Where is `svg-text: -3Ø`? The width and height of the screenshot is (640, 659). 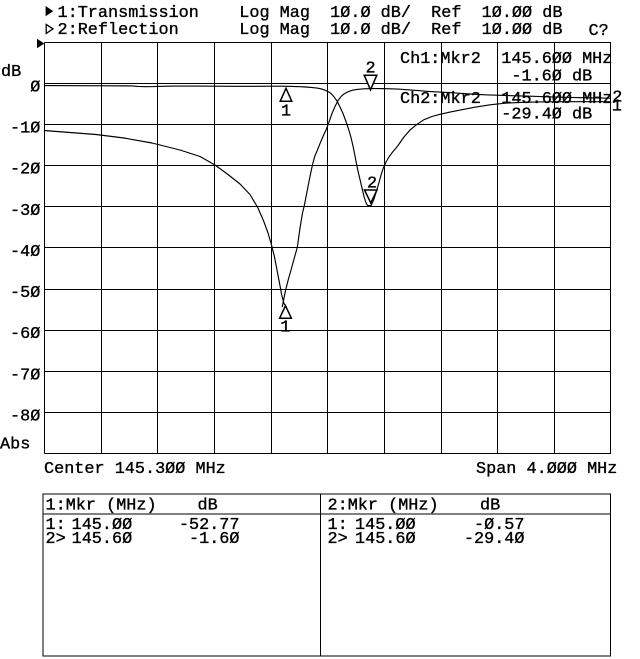 svg-text: -3Ø is located at coordinates (25, 211).